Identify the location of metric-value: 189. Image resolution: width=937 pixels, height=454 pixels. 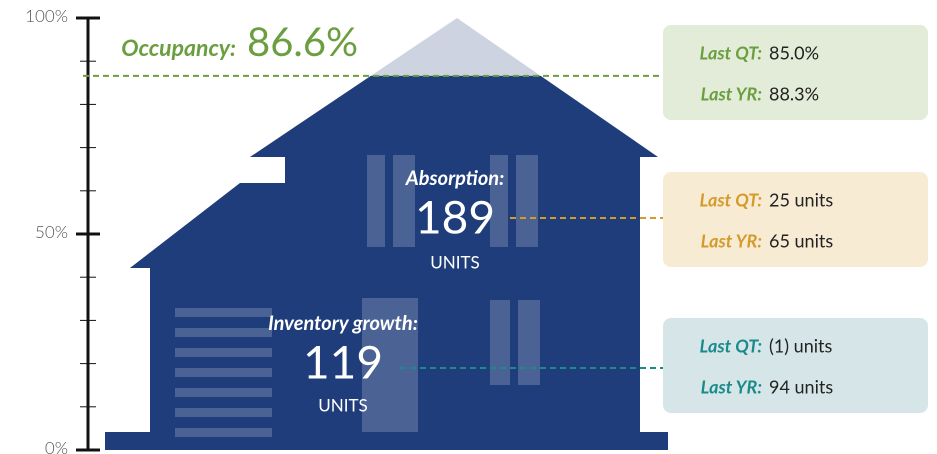
(455, 216).